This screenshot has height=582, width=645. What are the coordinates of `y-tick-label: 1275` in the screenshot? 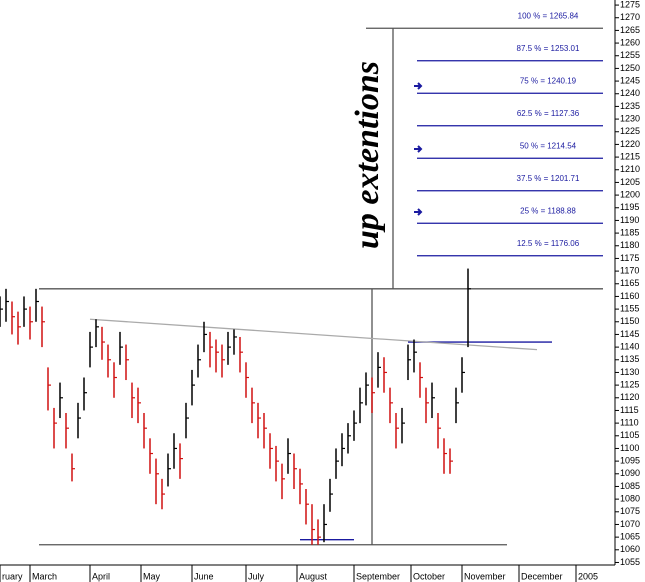 It's located at (630, 4).